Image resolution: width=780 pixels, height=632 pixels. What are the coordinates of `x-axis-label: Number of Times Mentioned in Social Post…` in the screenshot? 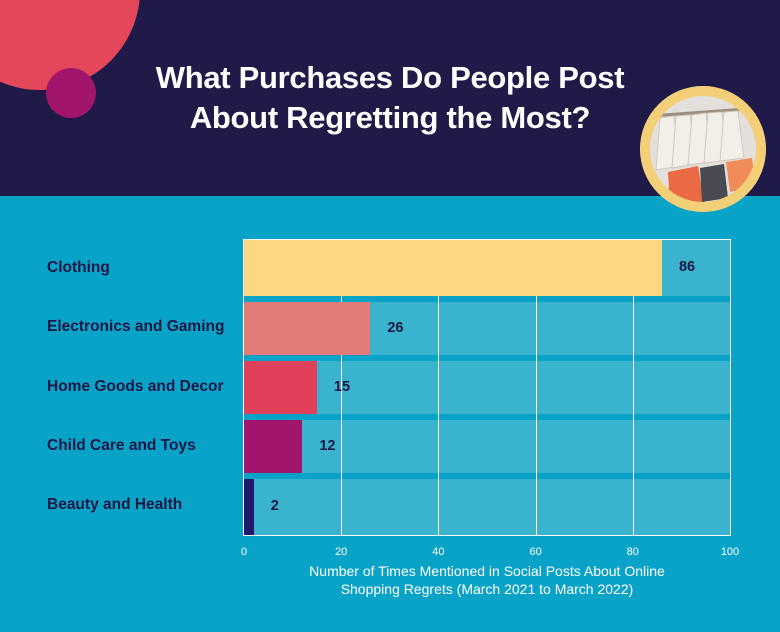 It's located at (487, 580).